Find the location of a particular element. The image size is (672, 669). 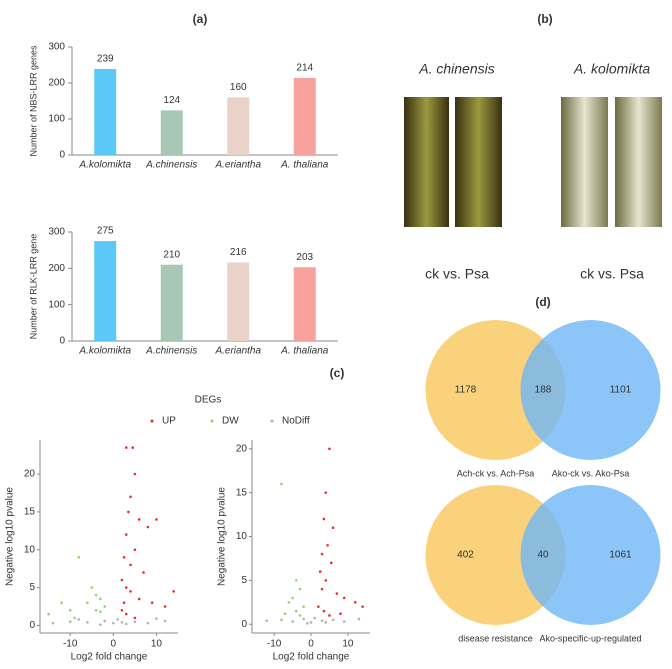

venn-count: 1061 is located at coordinates (620, 555).